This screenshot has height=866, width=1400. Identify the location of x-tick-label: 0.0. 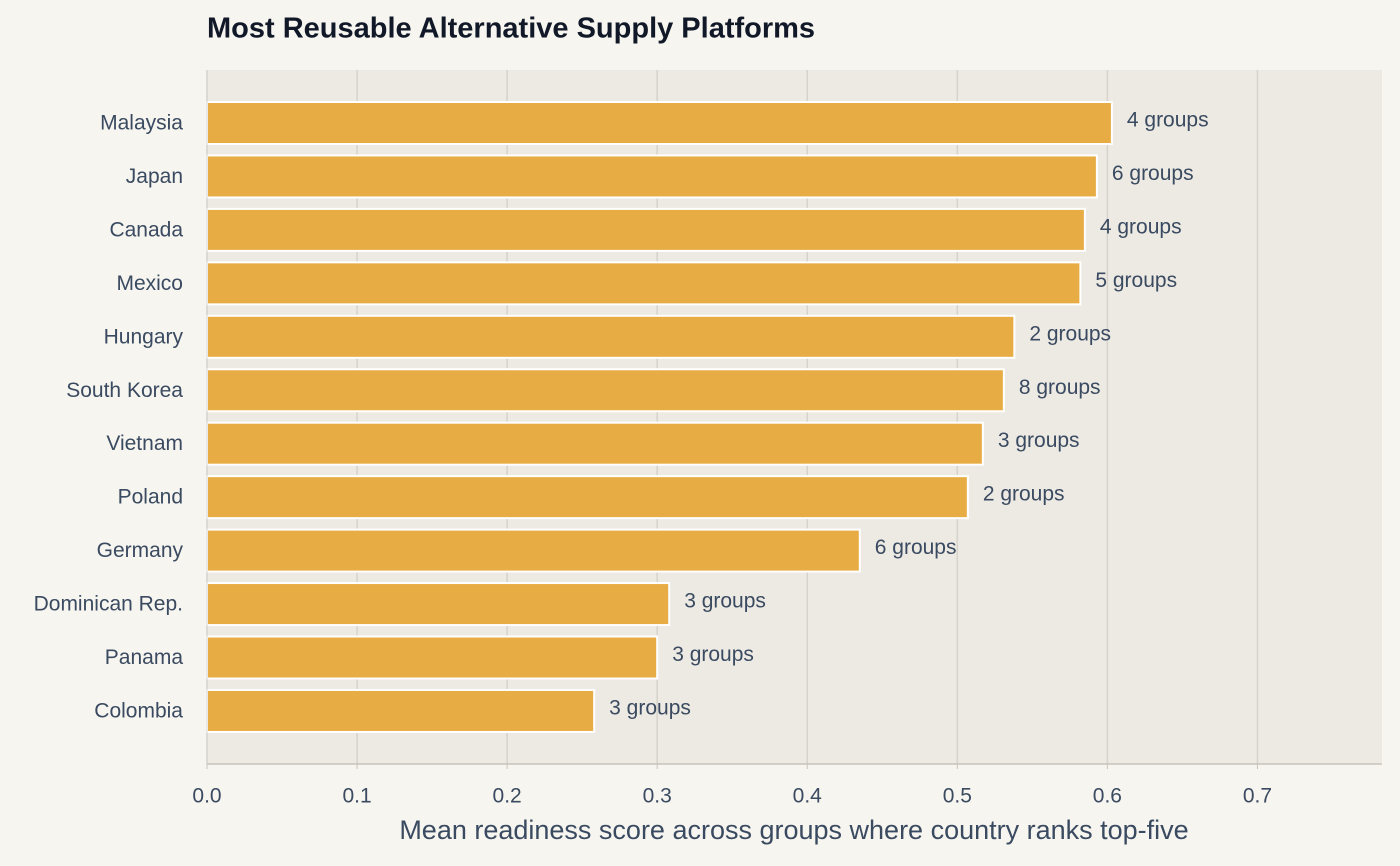
(206, 796).